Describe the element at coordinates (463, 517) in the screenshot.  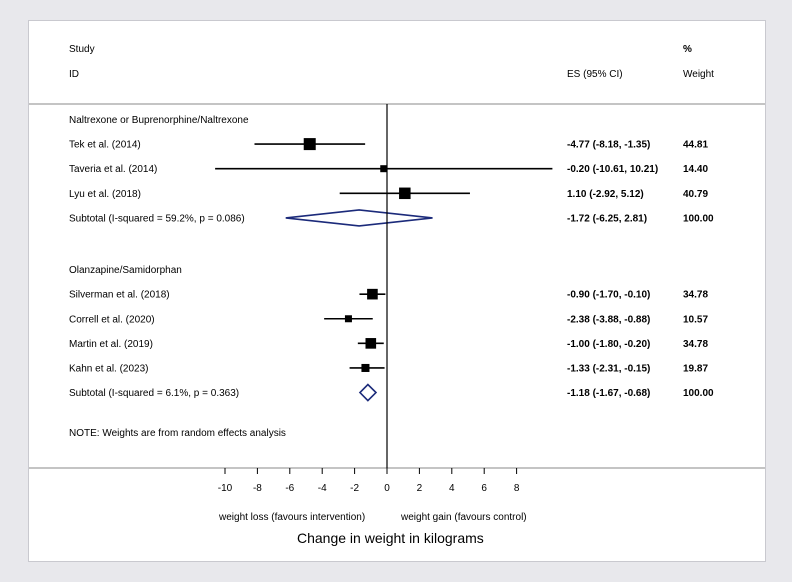
I see `right-axis-caption: weight gain (favours control)` at that location.